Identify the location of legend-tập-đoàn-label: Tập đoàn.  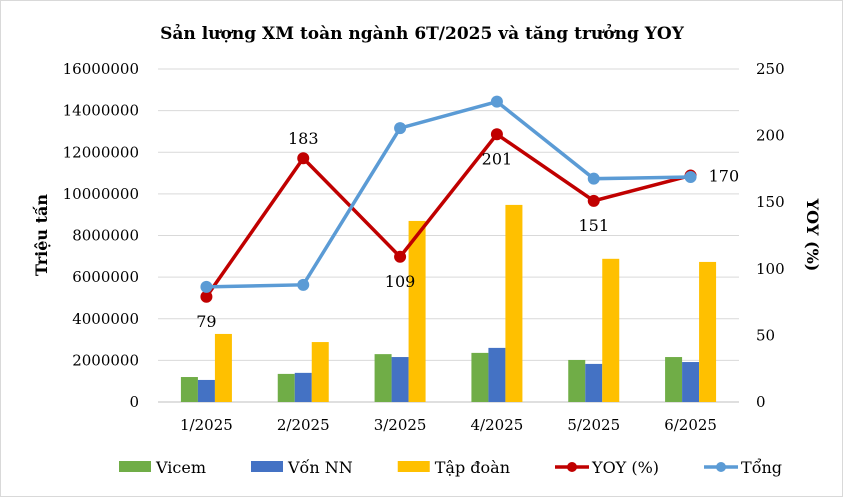
(472, 467).